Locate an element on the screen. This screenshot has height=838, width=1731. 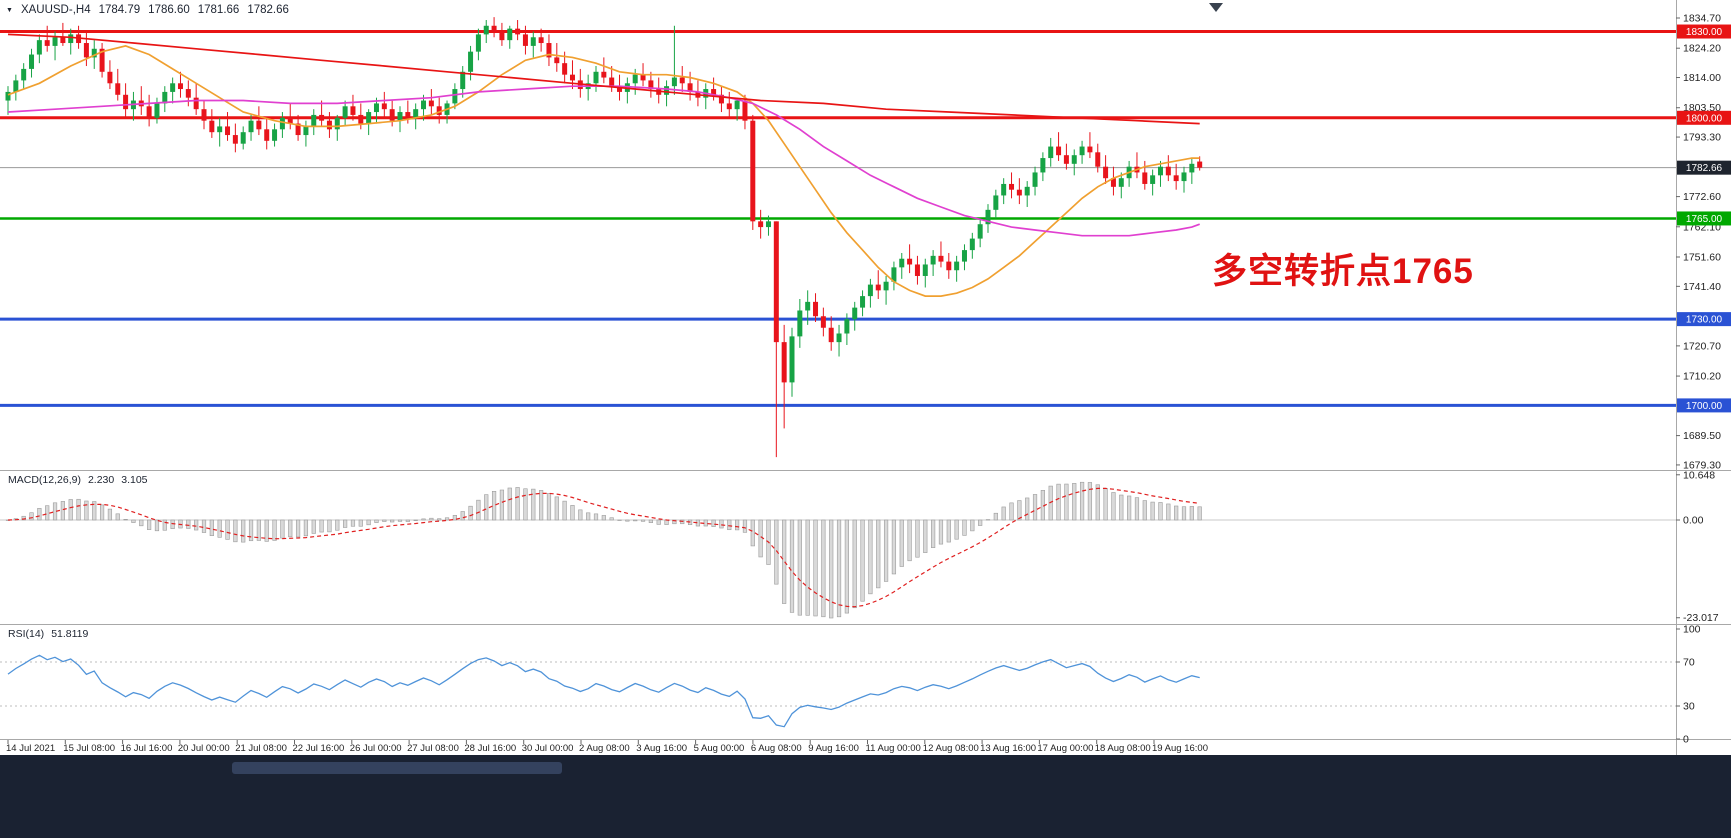
svg-text: 1700.00 is located at coordinates (1704, 406).